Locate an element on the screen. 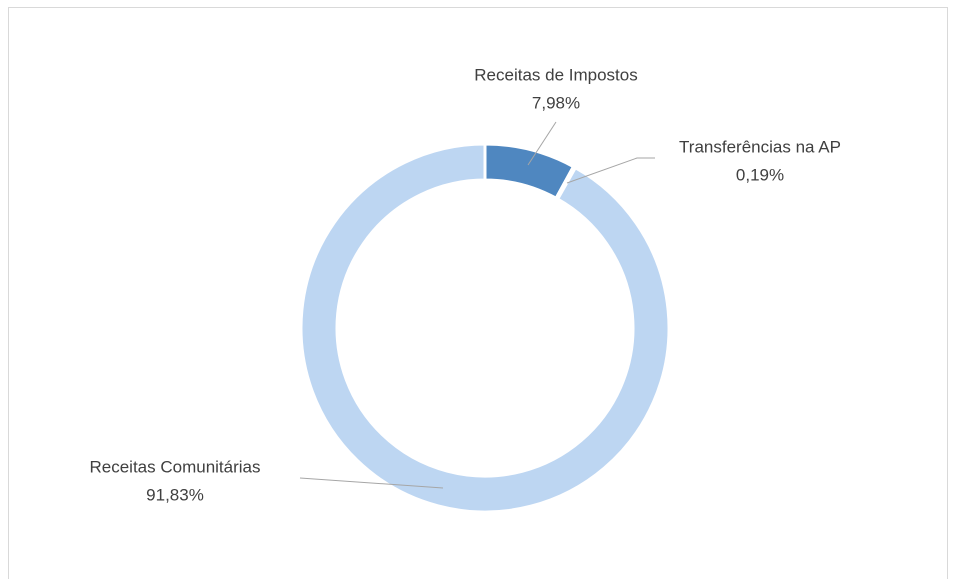 This screenshot has width=956, height=579. slice-value-label: 91,83% is located at coordinates (175, 494).